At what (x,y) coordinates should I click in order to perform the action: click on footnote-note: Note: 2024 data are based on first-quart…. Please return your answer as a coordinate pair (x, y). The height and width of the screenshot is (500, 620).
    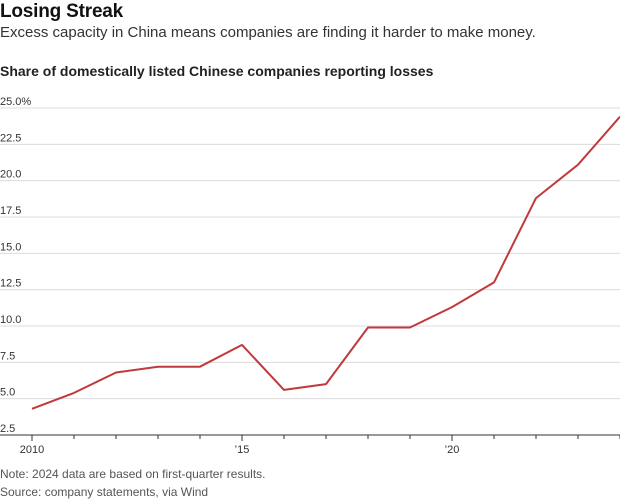
    Looking at the image, I should click on (133, 474).